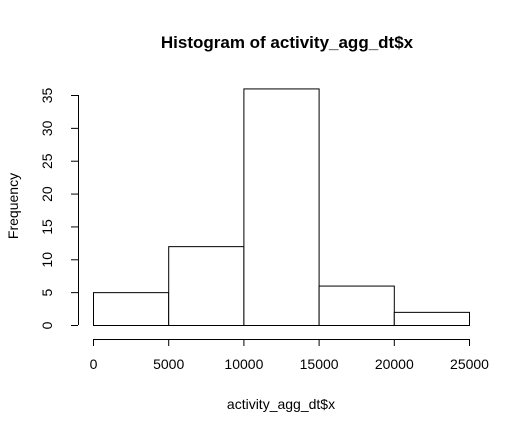 Image resolution: width=525 pixels, height=433 pixels. Describe the element at coordinates (289, 355) in the screenshot. I see `x-axis: 0 5000 10000 15000 20000 25000` at that location.